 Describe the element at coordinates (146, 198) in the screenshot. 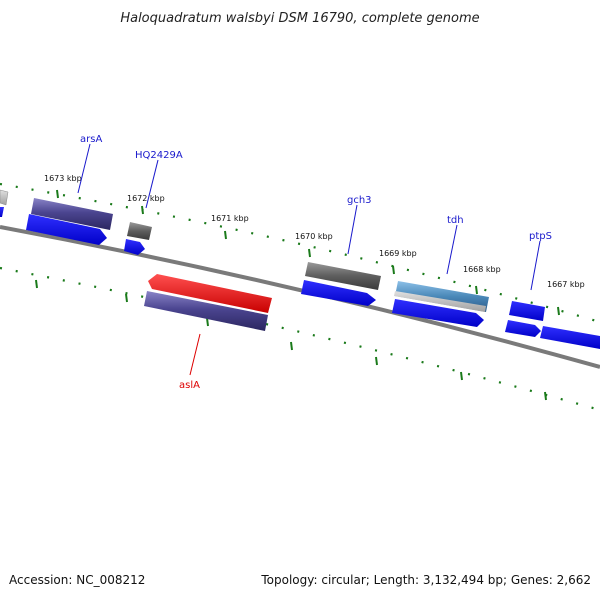

I see `kbp-label: 1672 kbp` at that location.